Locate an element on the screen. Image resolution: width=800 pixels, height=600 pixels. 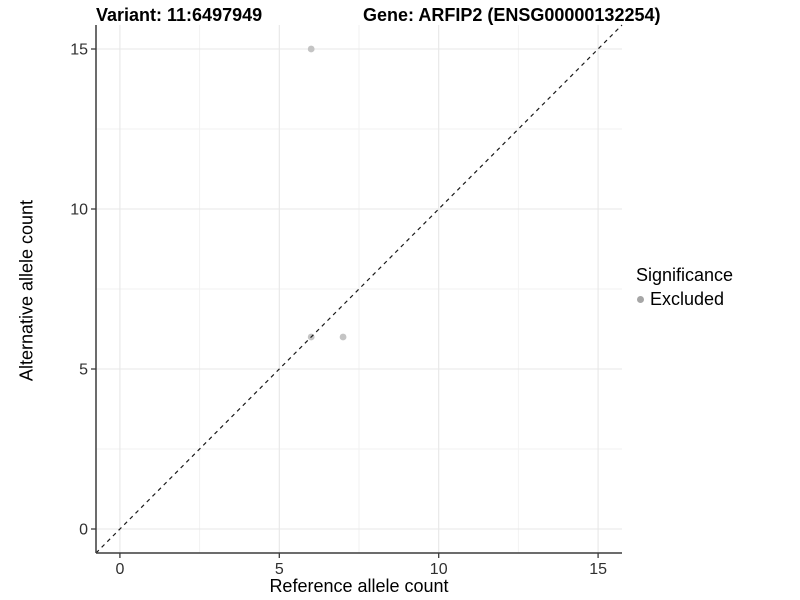
variant-title: Variant: 11:6497949 is located at coordinates (179, 15).